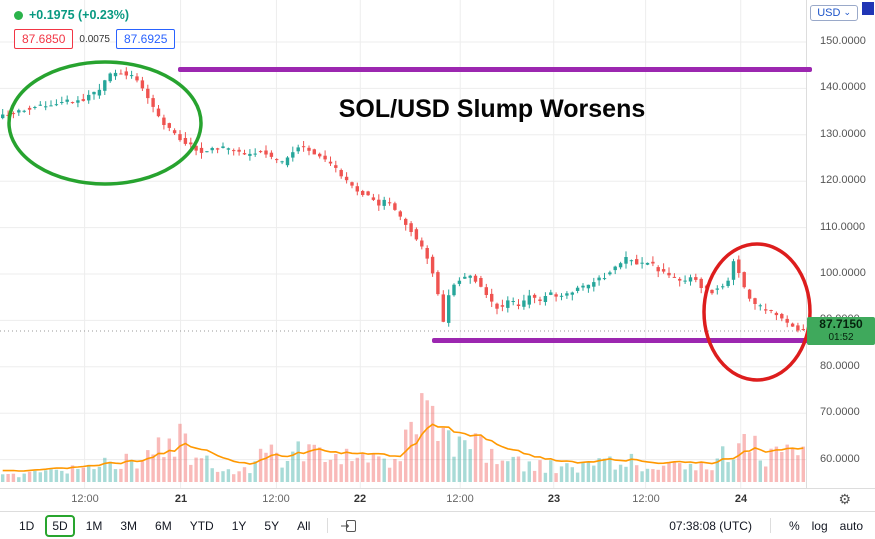 Image resolution: width=875 pixels, height=539 pixels. Describe the element at coordinates (239, 525) in the screenshot. I see `range-button-1y: 1Y` at that location.